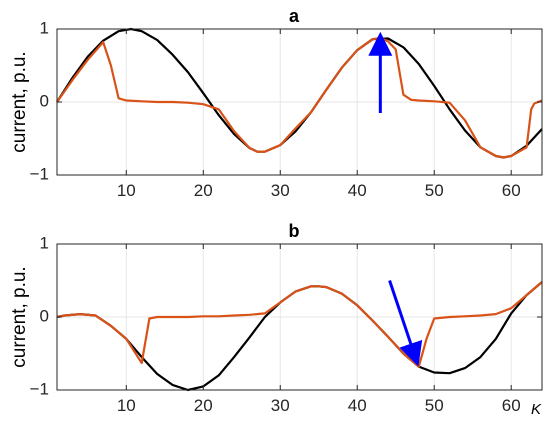 The height and width of the screenshot is (430, 550). Describe the element at coordinates (511, 405) in the screenshot. I see `panel-b-x-tick-label: 60` at that location.